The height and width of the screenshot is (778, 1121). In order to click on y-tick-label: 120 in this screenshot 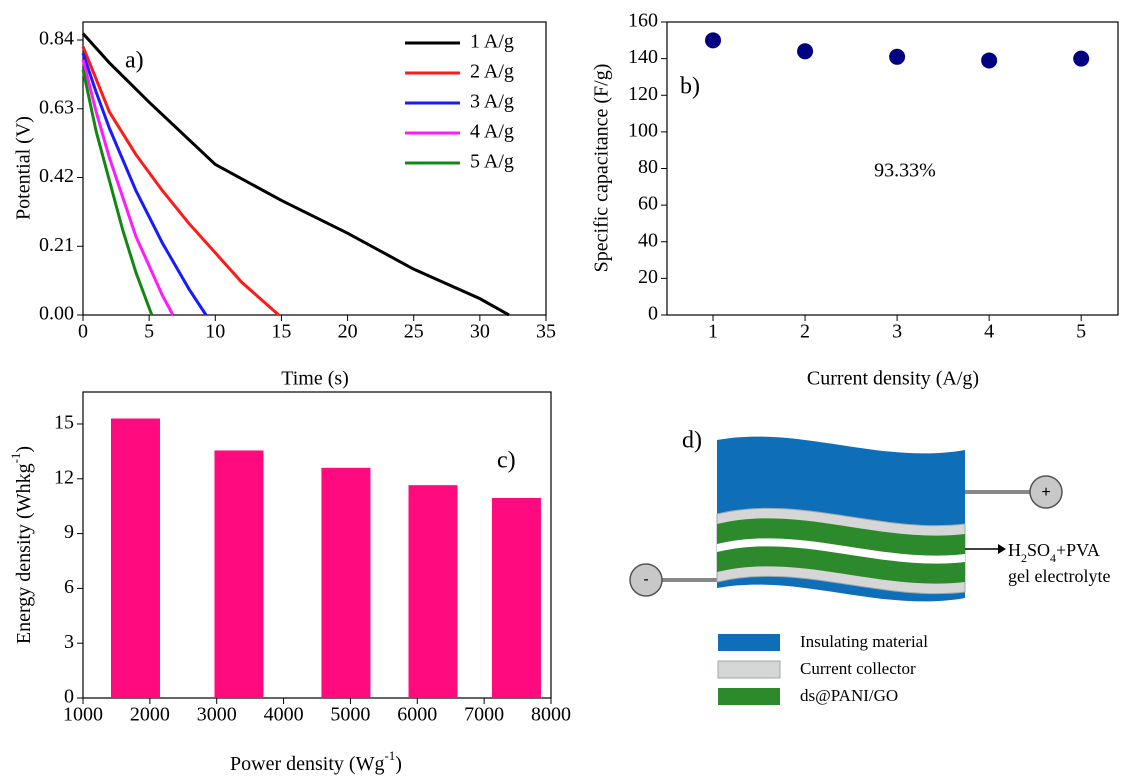, I will do `click(643, 94)`.